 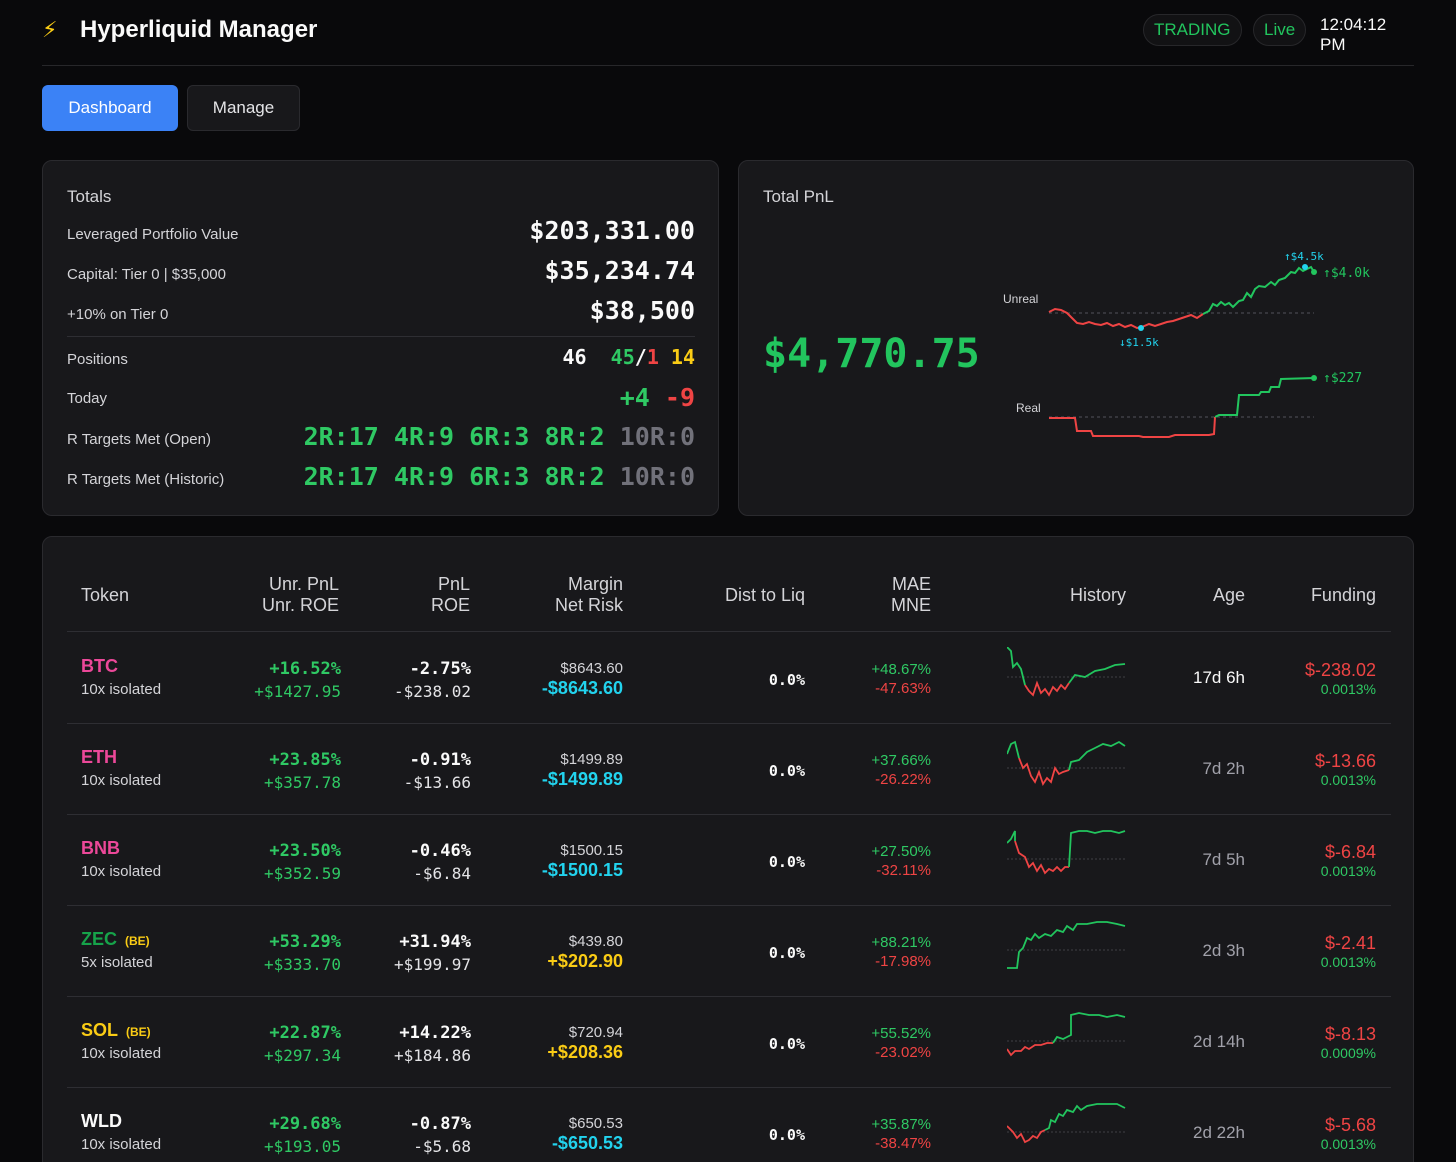 I want to click on app-title: Hyperliquid Manager, so click(x=199, y=29).